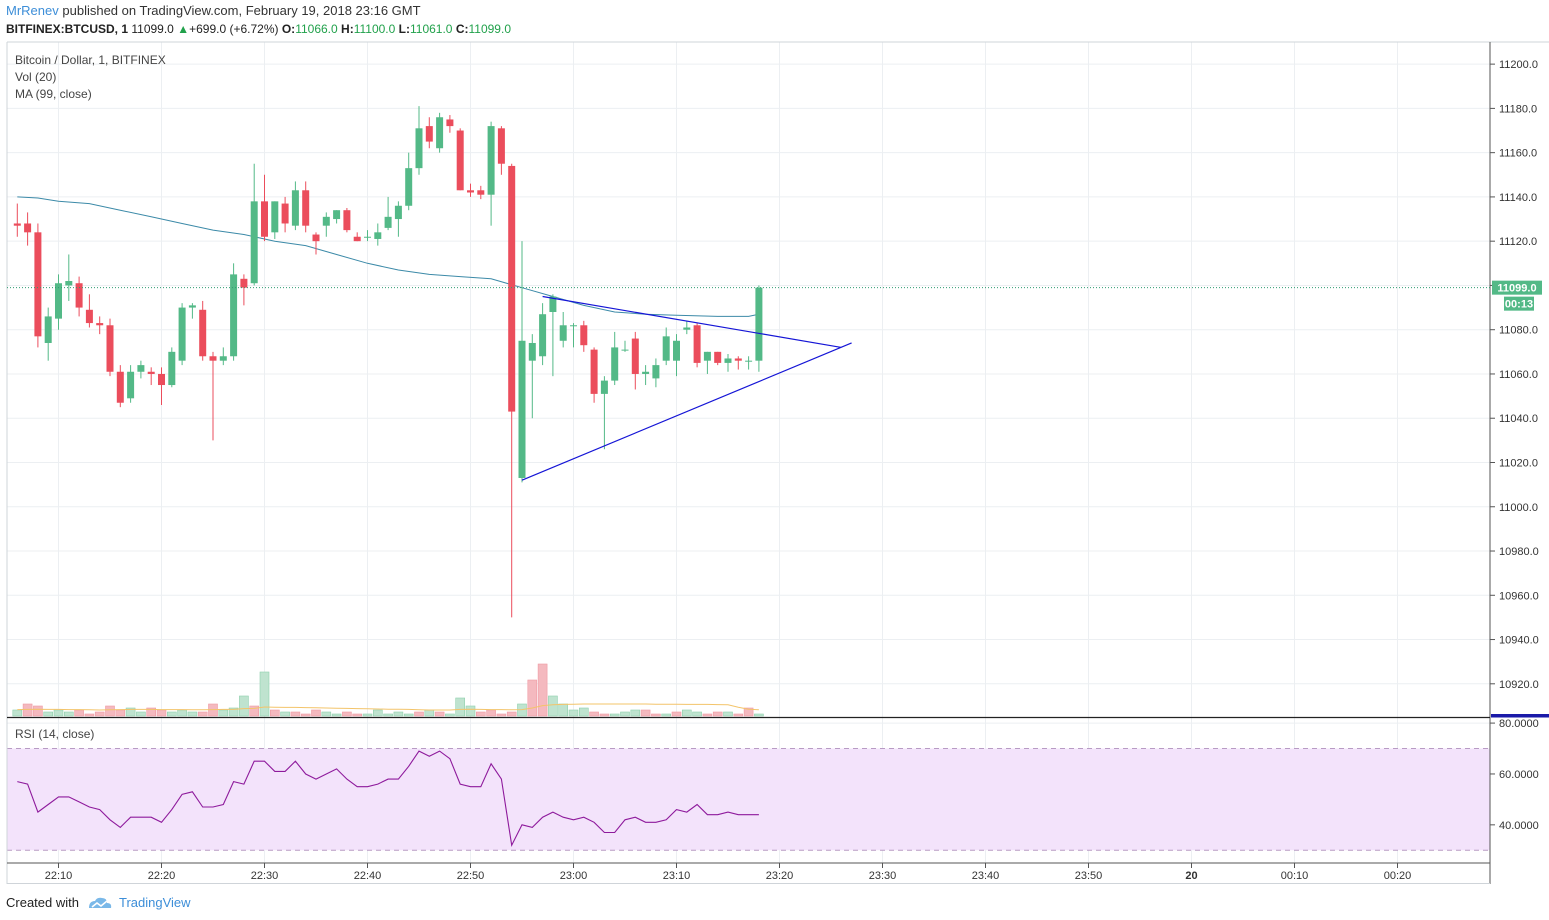 The height and width of the screenshot is (920, 1549). What do you see at coordinates (1514, 775) in the screenshot?
I see `rsi-axis: 80.0000 60.0000 40.0000` at bounding box center [1514, 775].